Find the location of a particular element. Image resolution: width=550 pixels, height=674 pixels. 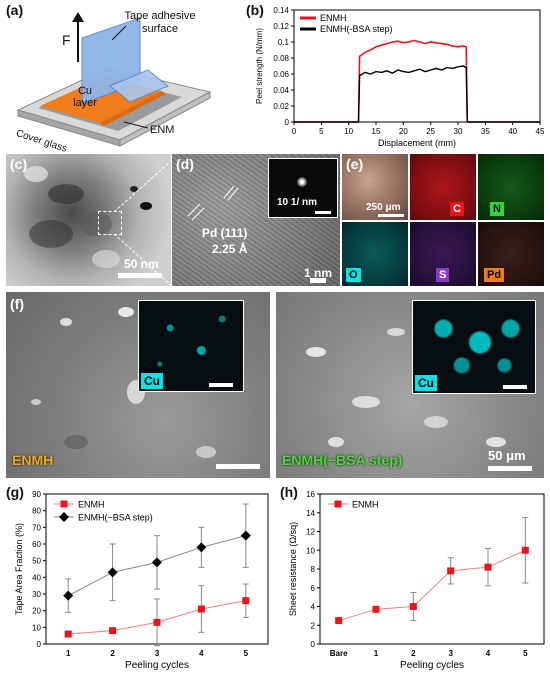

panel-c-scale-text: 50 nm is located at coordinates (141, 264).